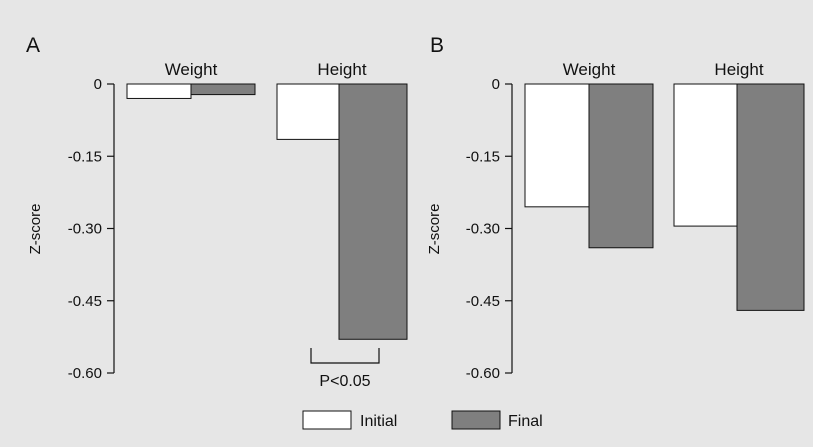  I want to click on panel-a-y-tick-label: -0.45, so click(85, 301).